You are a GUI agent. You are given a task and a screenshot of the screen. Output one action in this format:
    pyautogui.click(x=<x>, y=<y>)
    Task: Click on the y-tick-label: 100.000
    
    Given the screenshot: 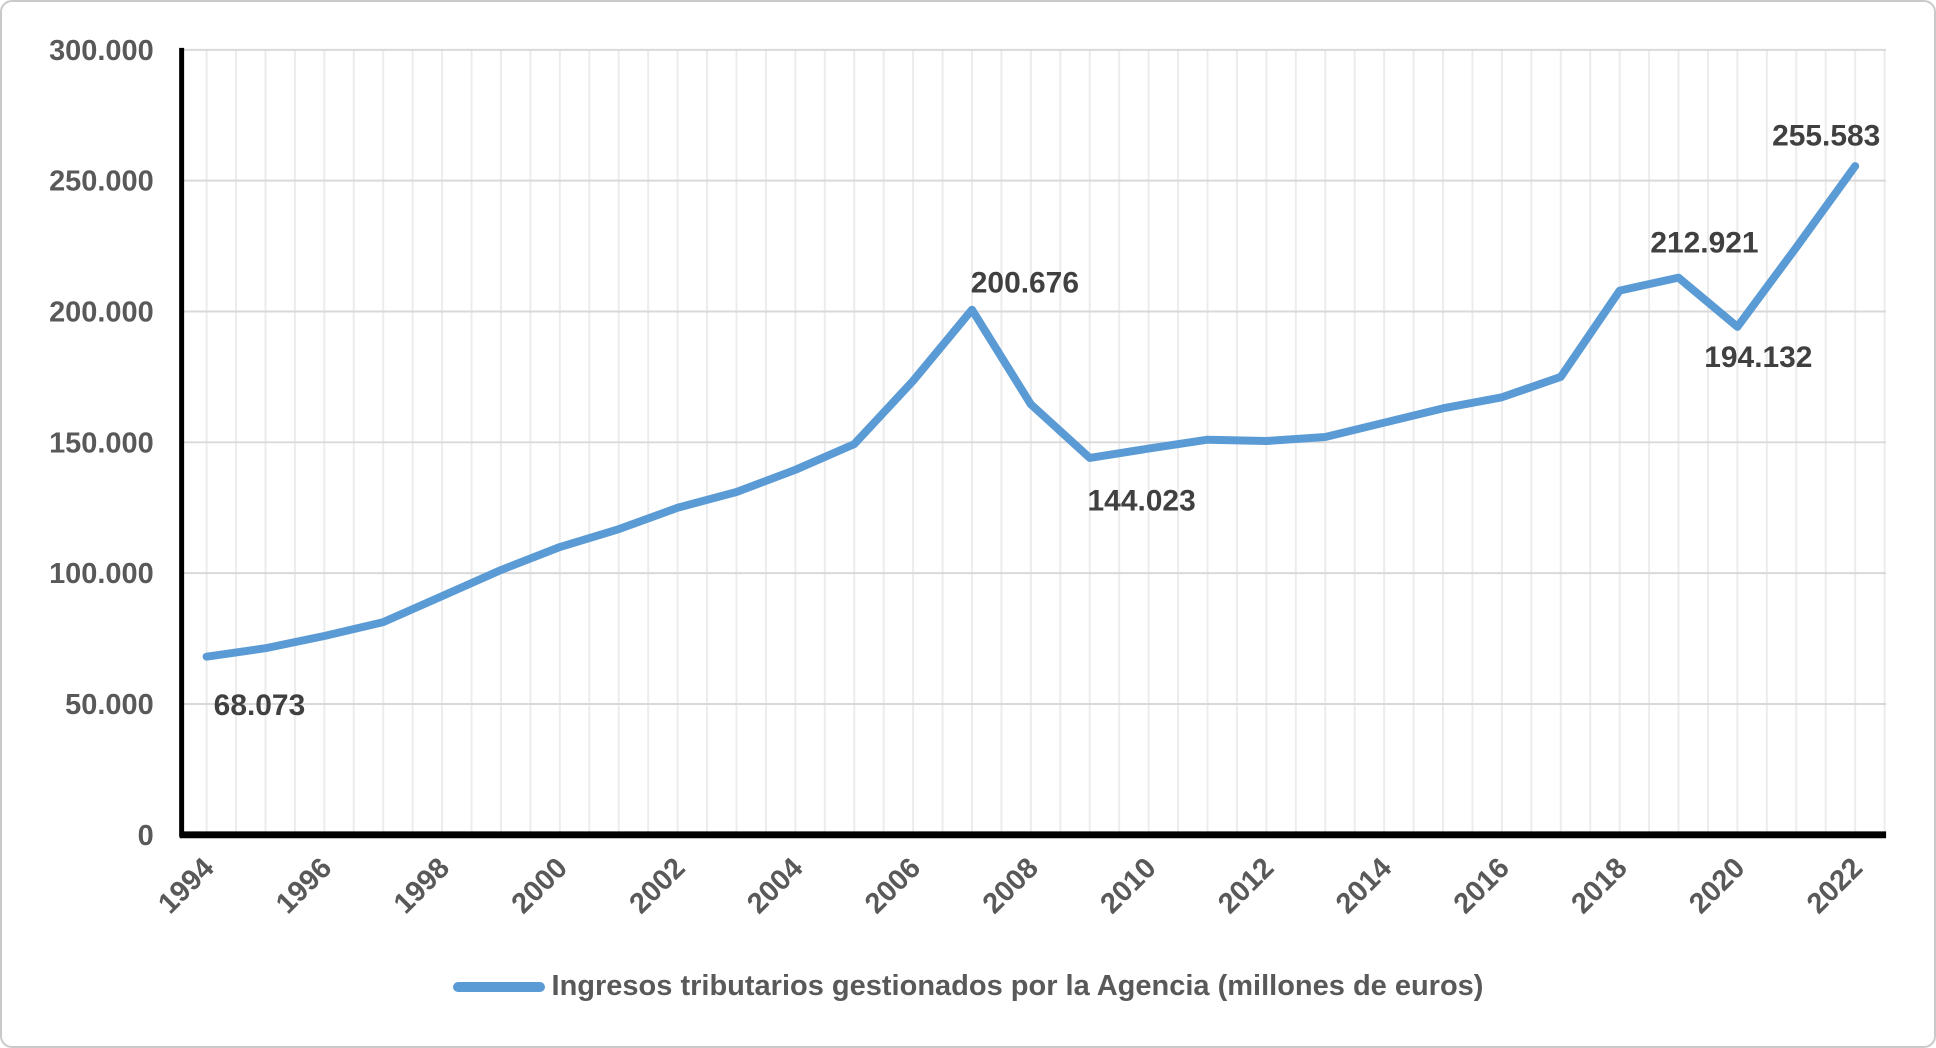 What is the action you would take?
    pyautogui.click(x=101, y=574)
    